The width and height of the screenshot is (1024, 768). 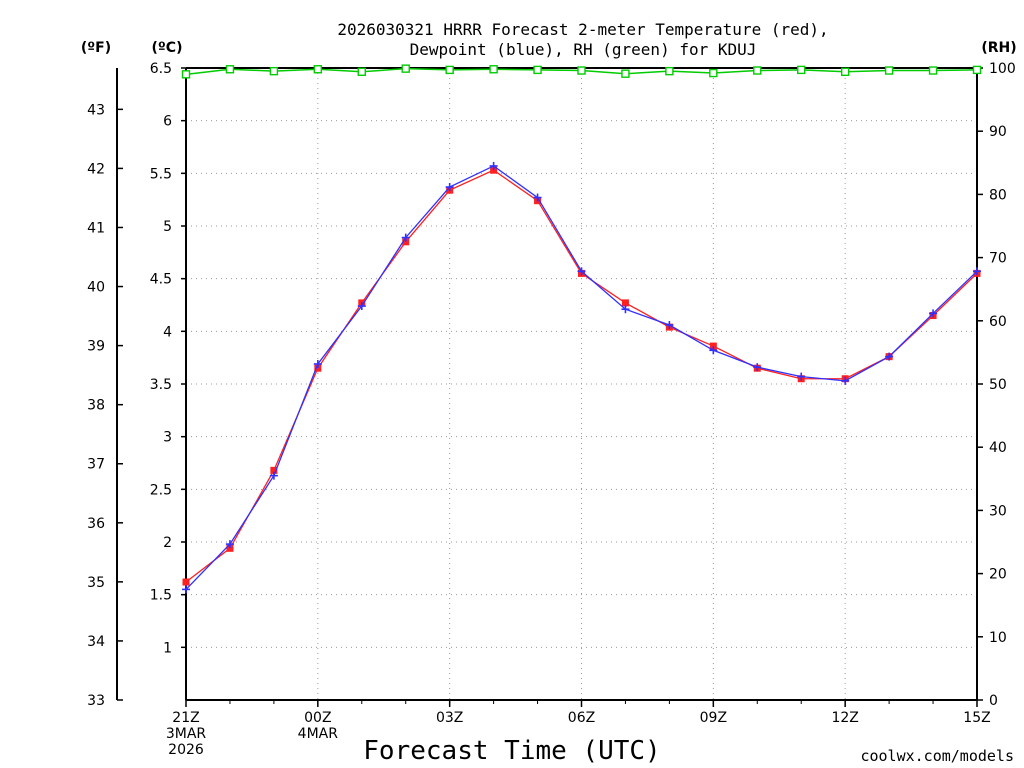 What do you see at coordinates (161, 385) in the screenshot?
I see `celsius-tick-label: 3.5` at bounding box center [161, 385].